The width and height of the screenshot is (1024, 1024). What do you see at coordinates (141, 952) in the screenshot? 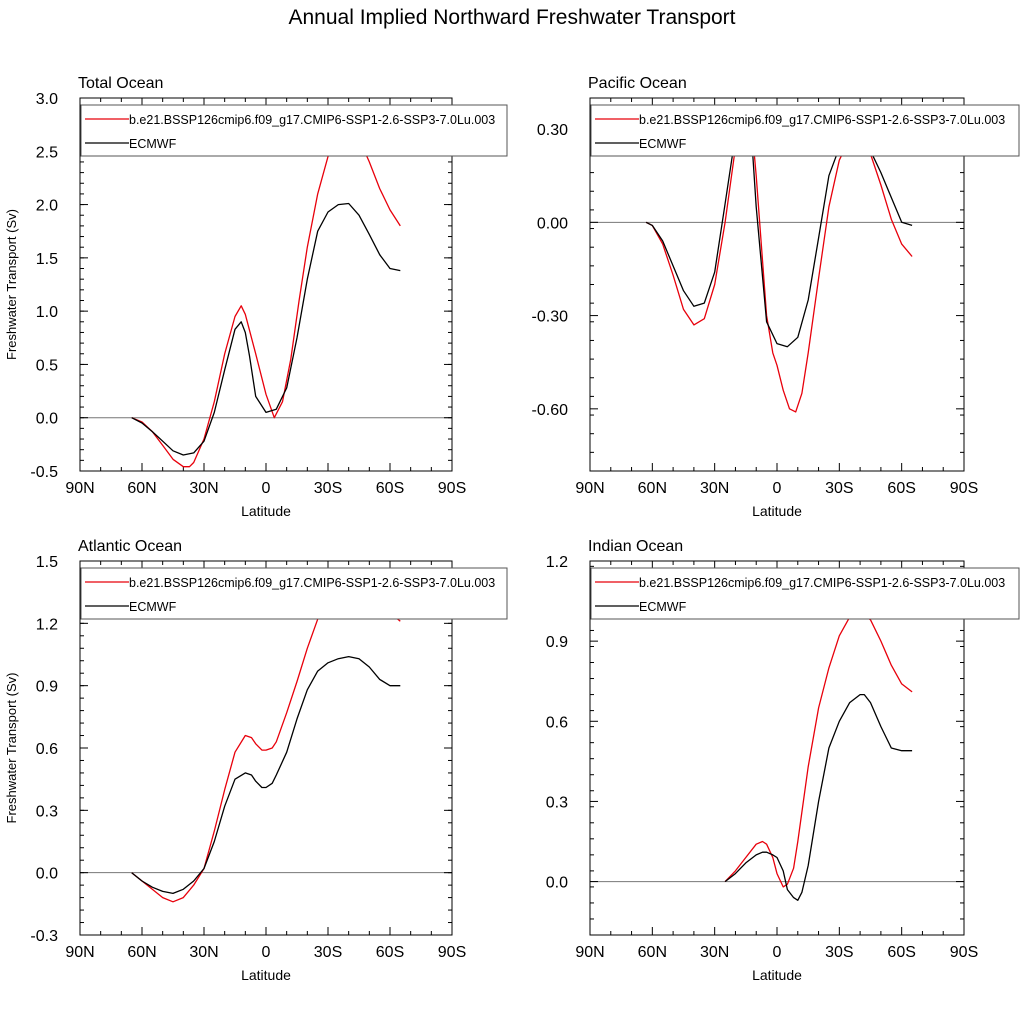
I see `atlantic-ocean-x-tick-label: 60N` at bounding box center [141, 952].